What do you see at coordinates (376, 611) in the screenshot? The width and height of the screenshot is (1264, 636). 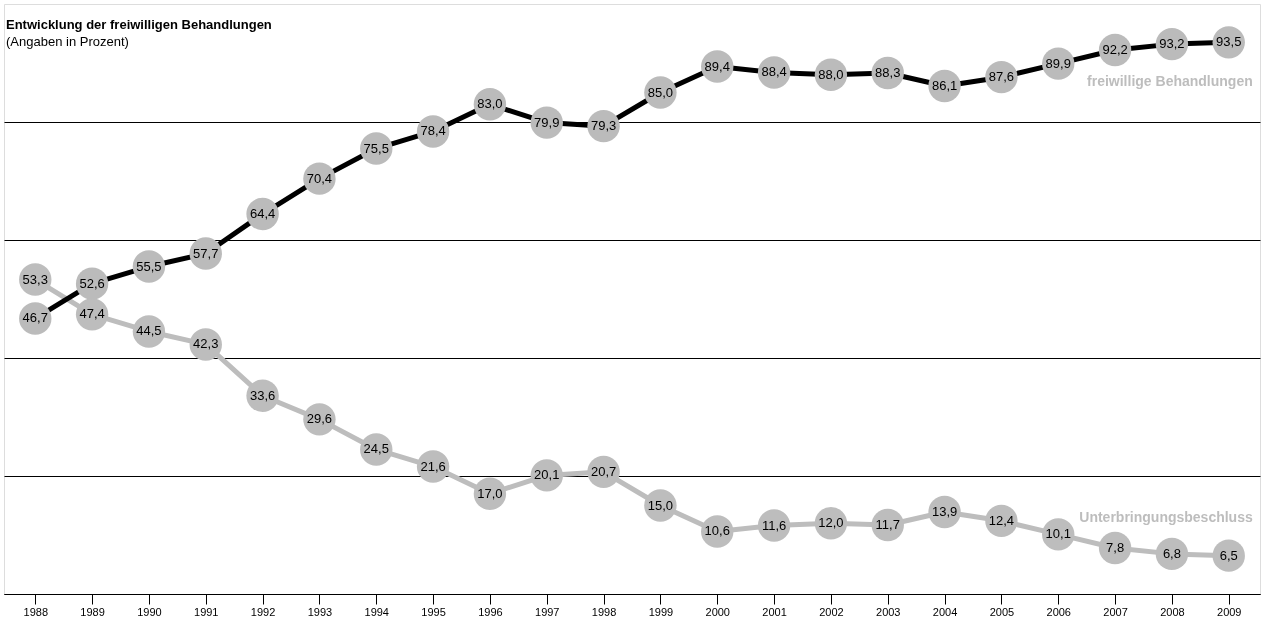 I see `x-tick-label: 1994` at bounding box center [376, 611].